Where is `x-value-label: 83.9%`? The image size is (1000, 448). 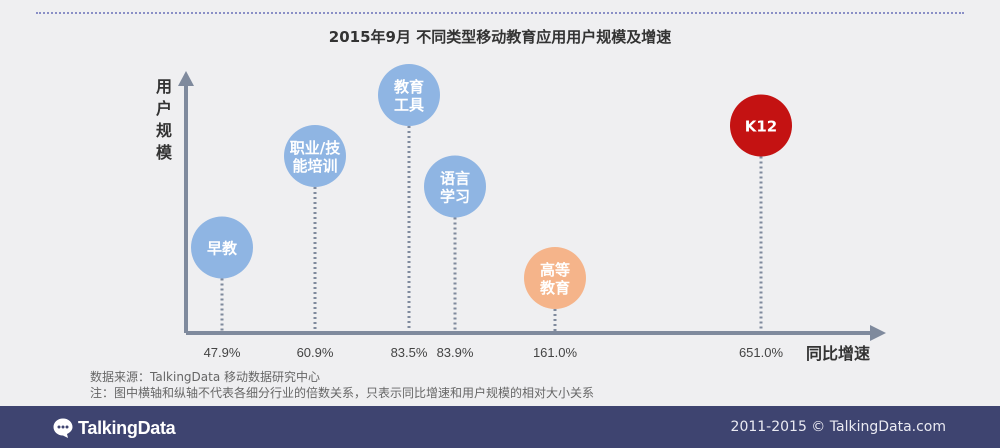 x-value-label: 83.9% is located at coordinates (455, 352).